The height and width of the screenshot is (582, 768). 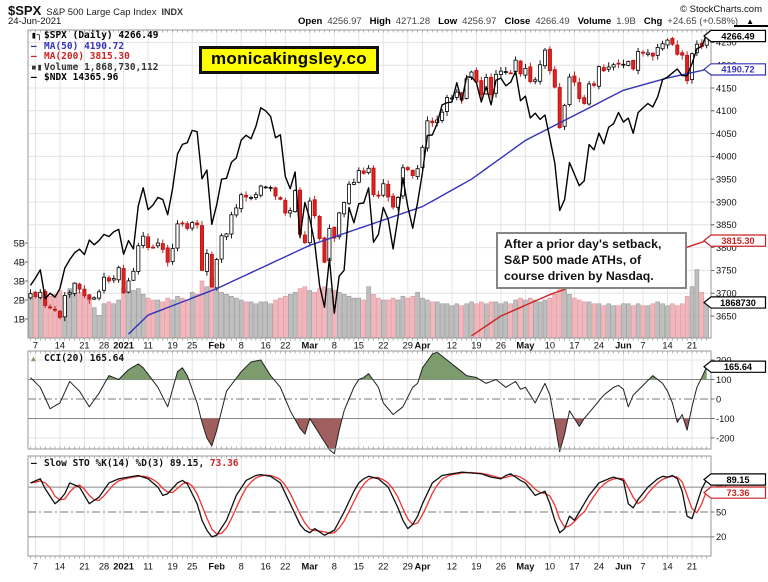 What do you see at coordinates (369, 504) in the screenshot?
I see `stochastic-lines` at bounding box center [369, 504].